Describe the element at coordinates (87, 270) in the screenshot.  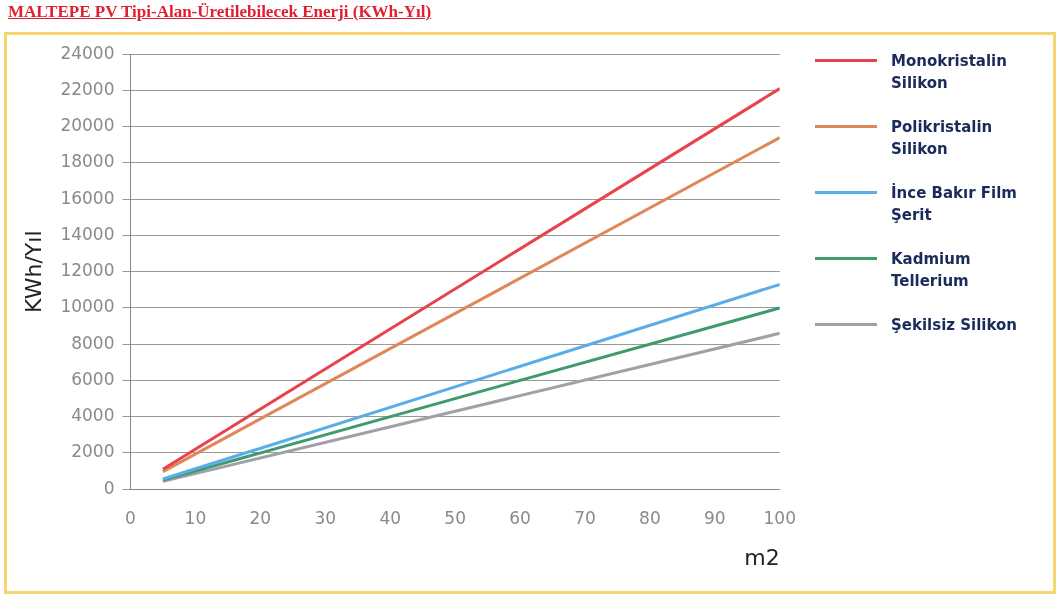
I see `y-tick-label: 12000` at that location.